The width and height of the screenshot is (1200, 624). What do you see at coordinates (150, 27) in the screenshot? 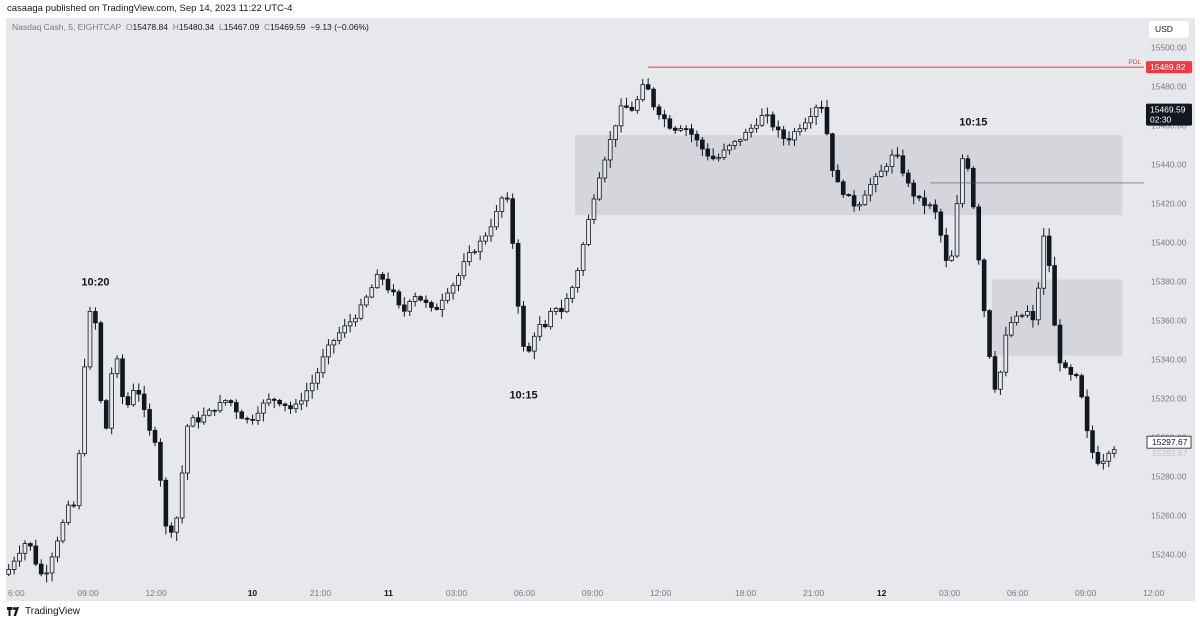
I see `open-value: 15478.84` at bounding box center [150, 27].